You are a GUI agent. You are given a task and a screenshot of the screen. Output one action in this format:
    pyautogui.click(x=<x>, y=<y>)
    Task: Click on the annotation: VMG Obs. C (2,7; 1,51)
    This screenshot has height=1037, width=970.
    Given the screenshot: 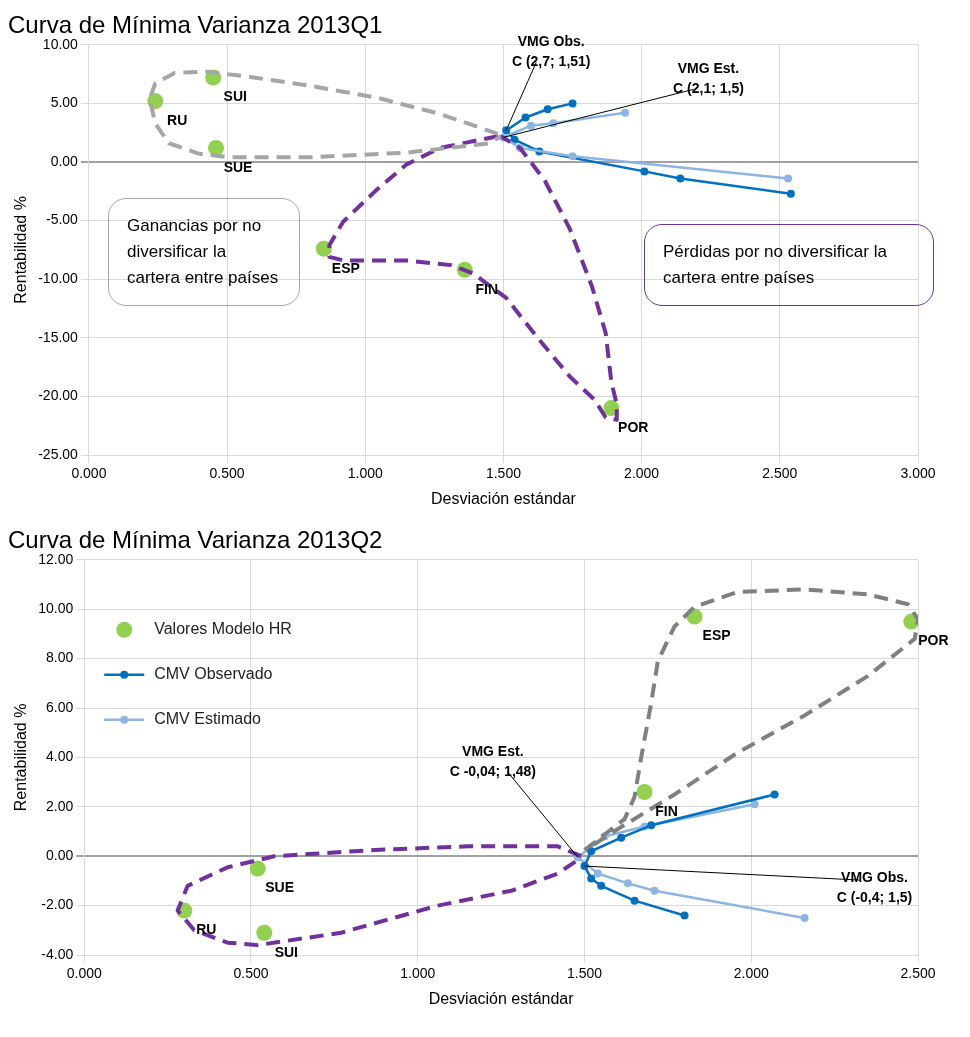 What is the action you would take?
    pyautogui.click(x=551, y=51)
    